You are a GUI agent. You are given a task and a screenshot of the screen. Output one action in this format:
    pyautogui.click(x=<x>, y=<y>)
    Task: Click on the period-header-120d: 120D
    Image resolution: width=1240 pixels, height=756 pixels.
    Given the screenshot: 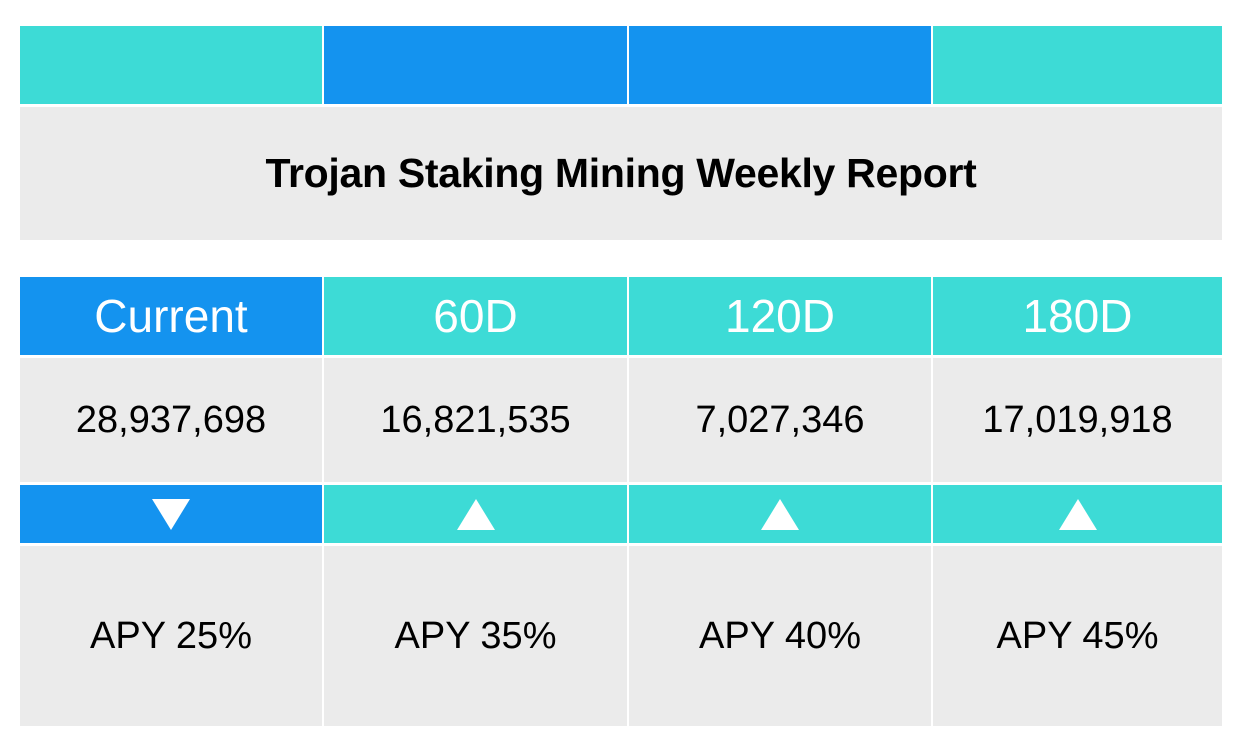 What is the action you would take?
    pyautogui.click(x=780, y=316)
    